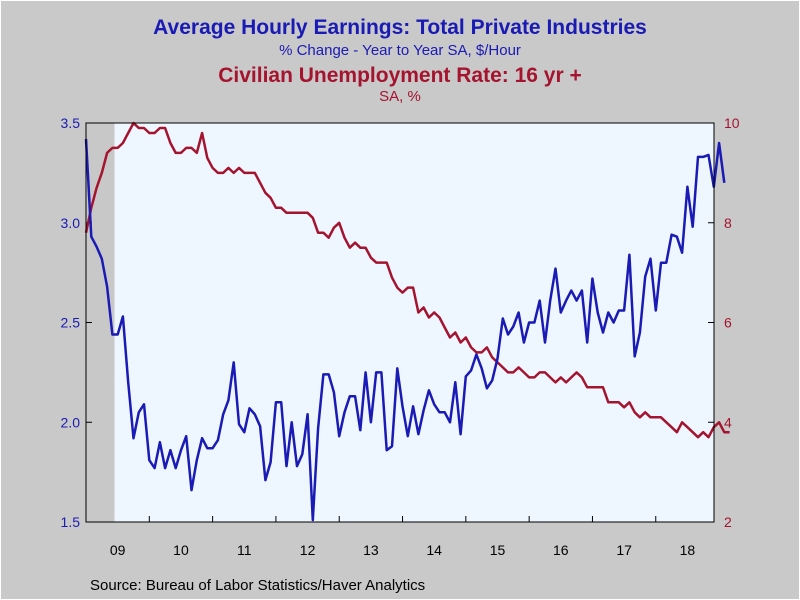 The width and height of the screenshot is (800, 600). What do you see at coordinates (71, 522) in the screenshot?
I see `left-tick-label: 1.5` at bounding box center [71, 522].